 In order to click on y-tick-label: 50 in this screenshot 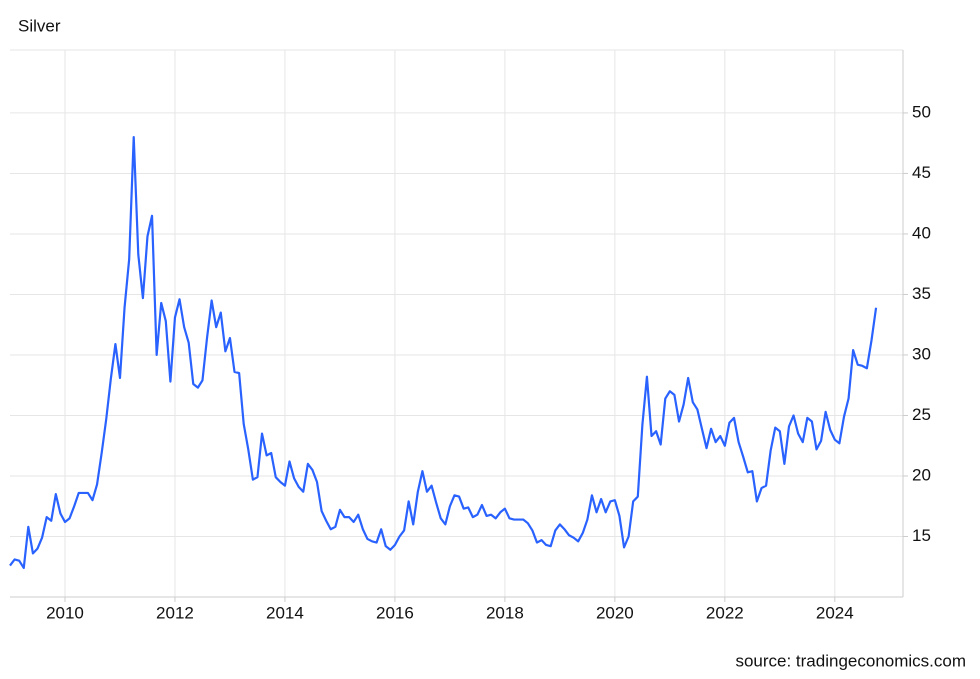, I will do `click(921, 111)`.